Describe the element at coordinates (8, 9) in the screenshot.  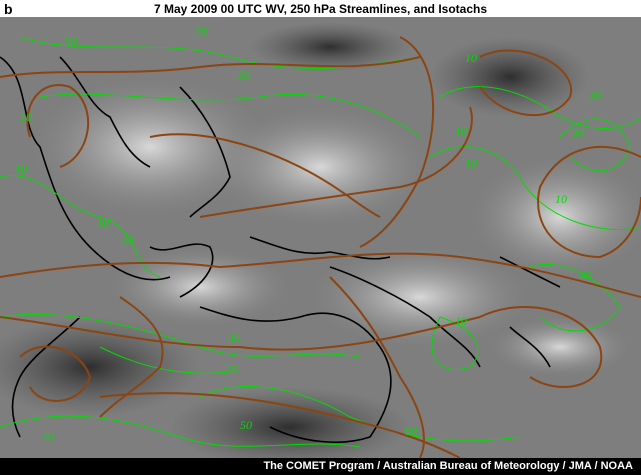
I see `panel-label: b` at that location.